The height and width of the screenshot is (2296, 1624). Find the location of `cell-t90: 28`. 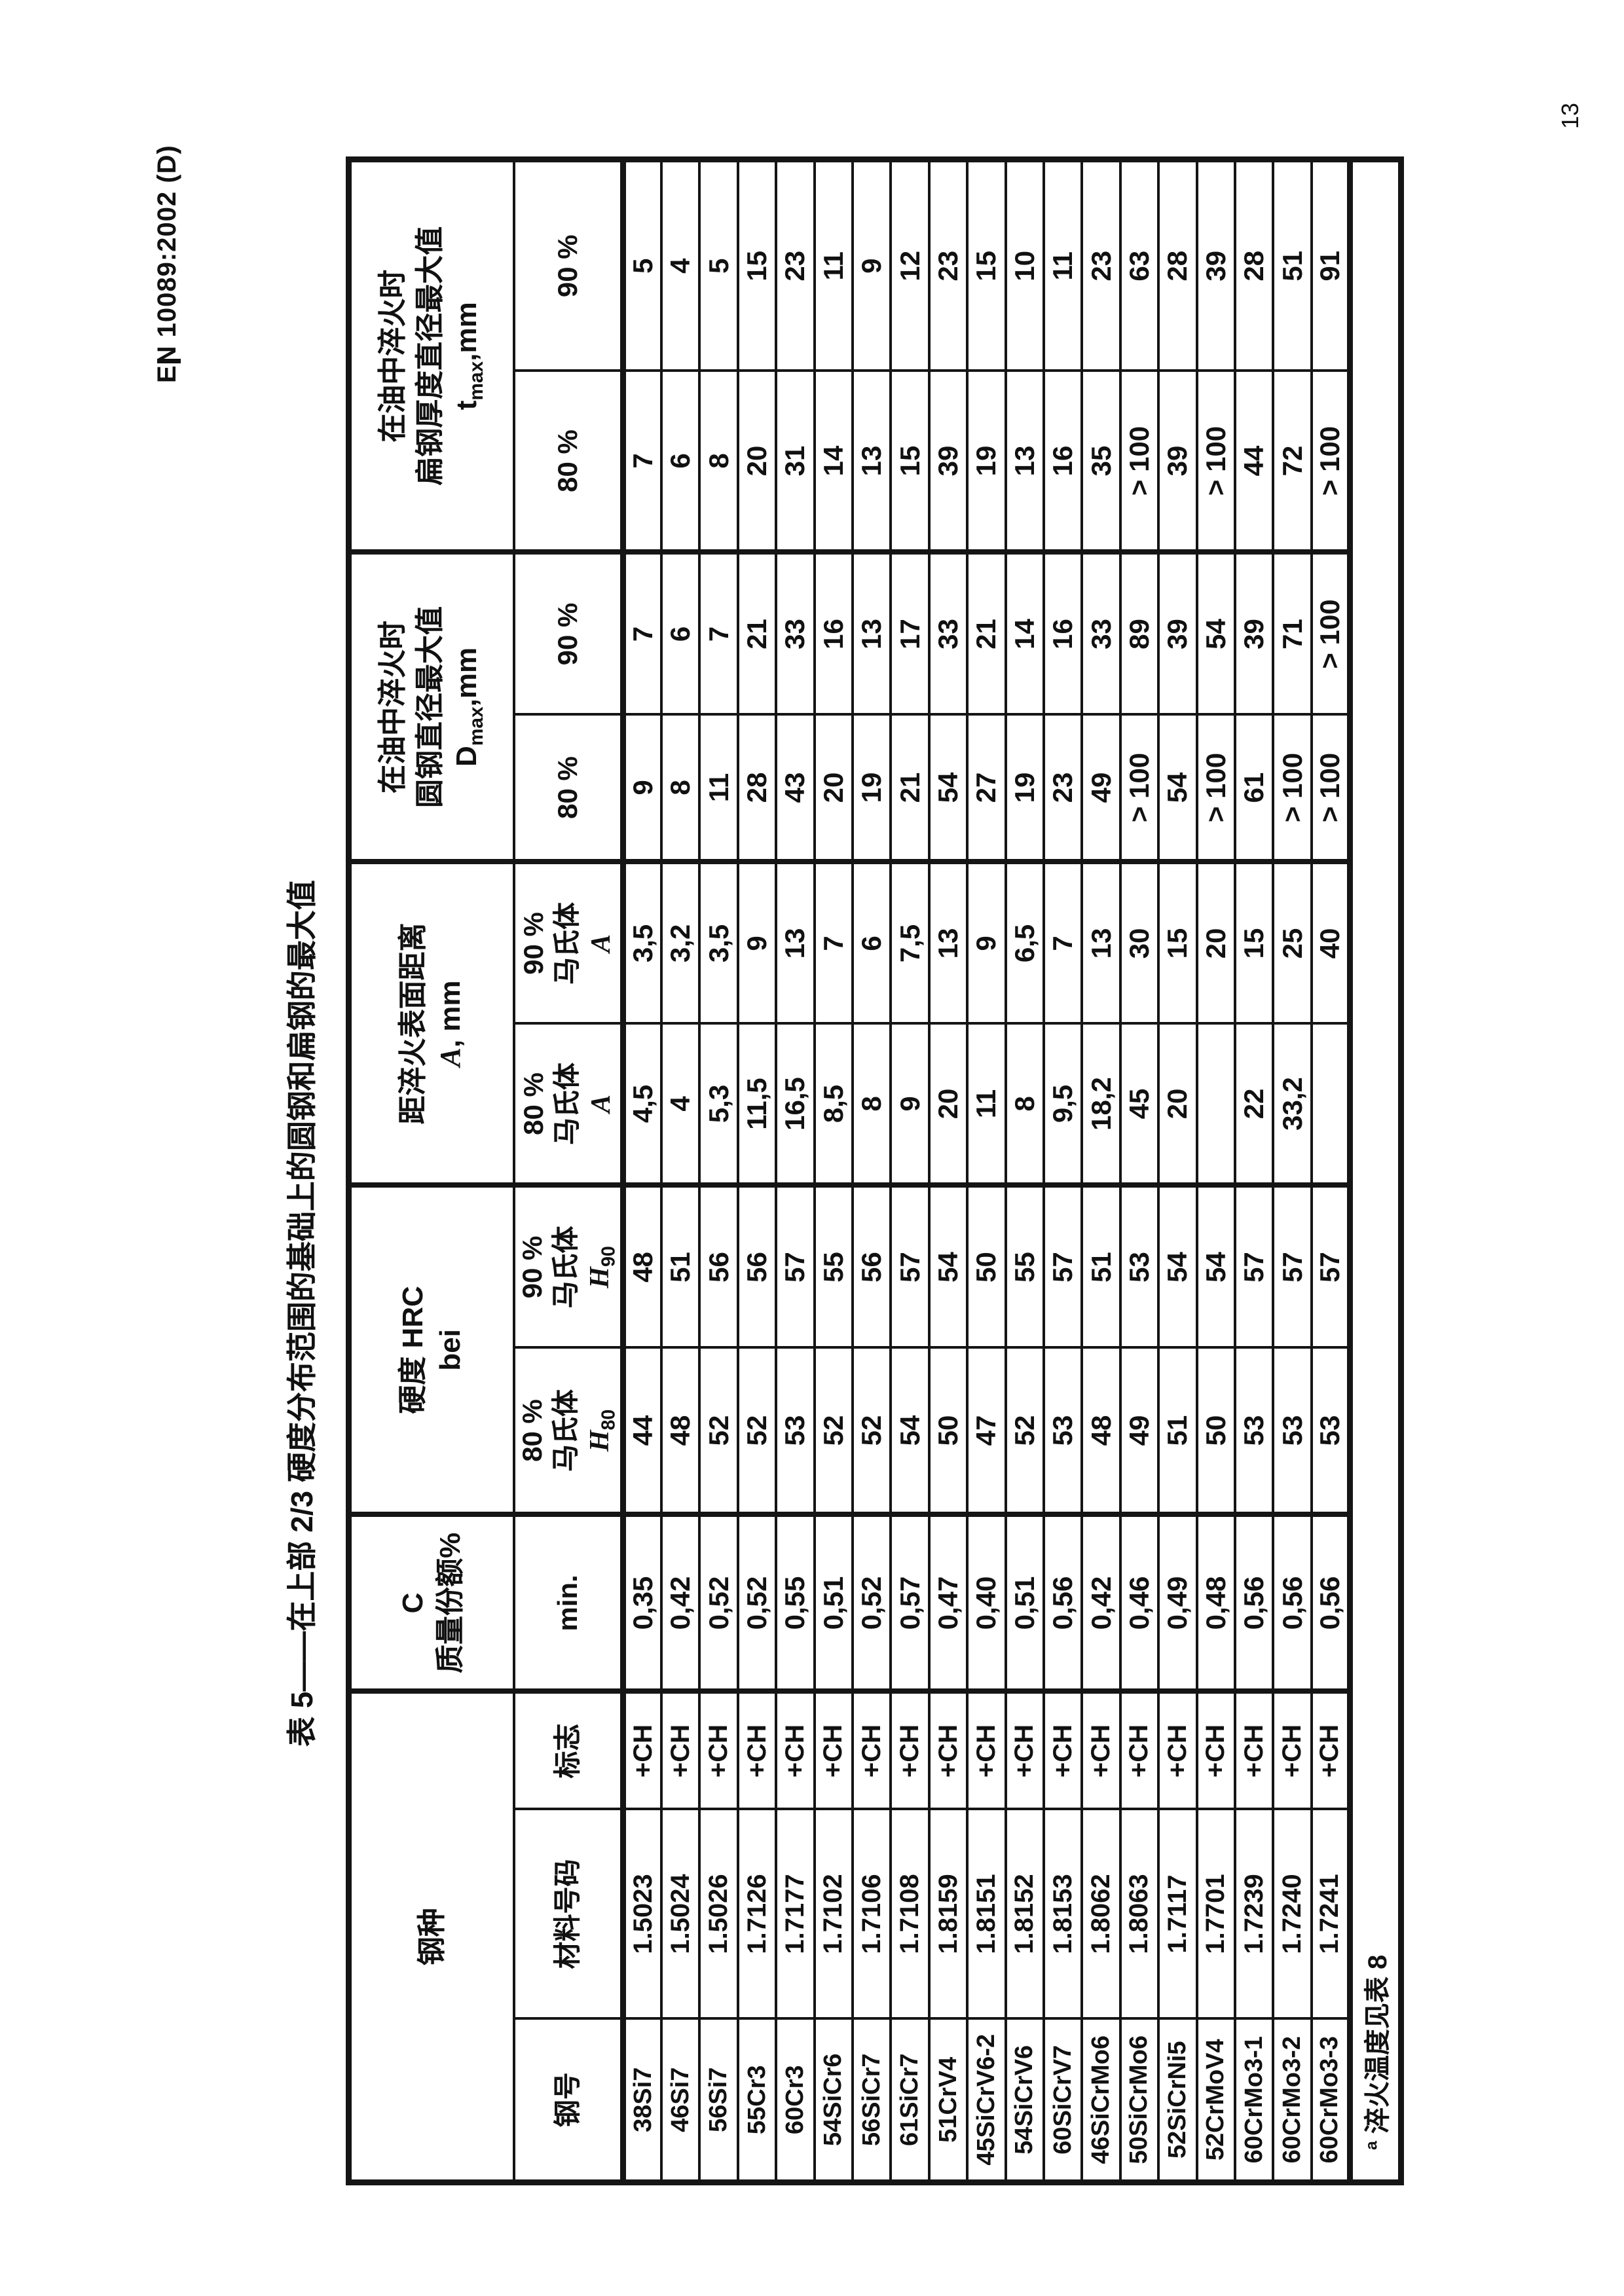

cell-t90: 28 is located at coordinates (1177, 265).